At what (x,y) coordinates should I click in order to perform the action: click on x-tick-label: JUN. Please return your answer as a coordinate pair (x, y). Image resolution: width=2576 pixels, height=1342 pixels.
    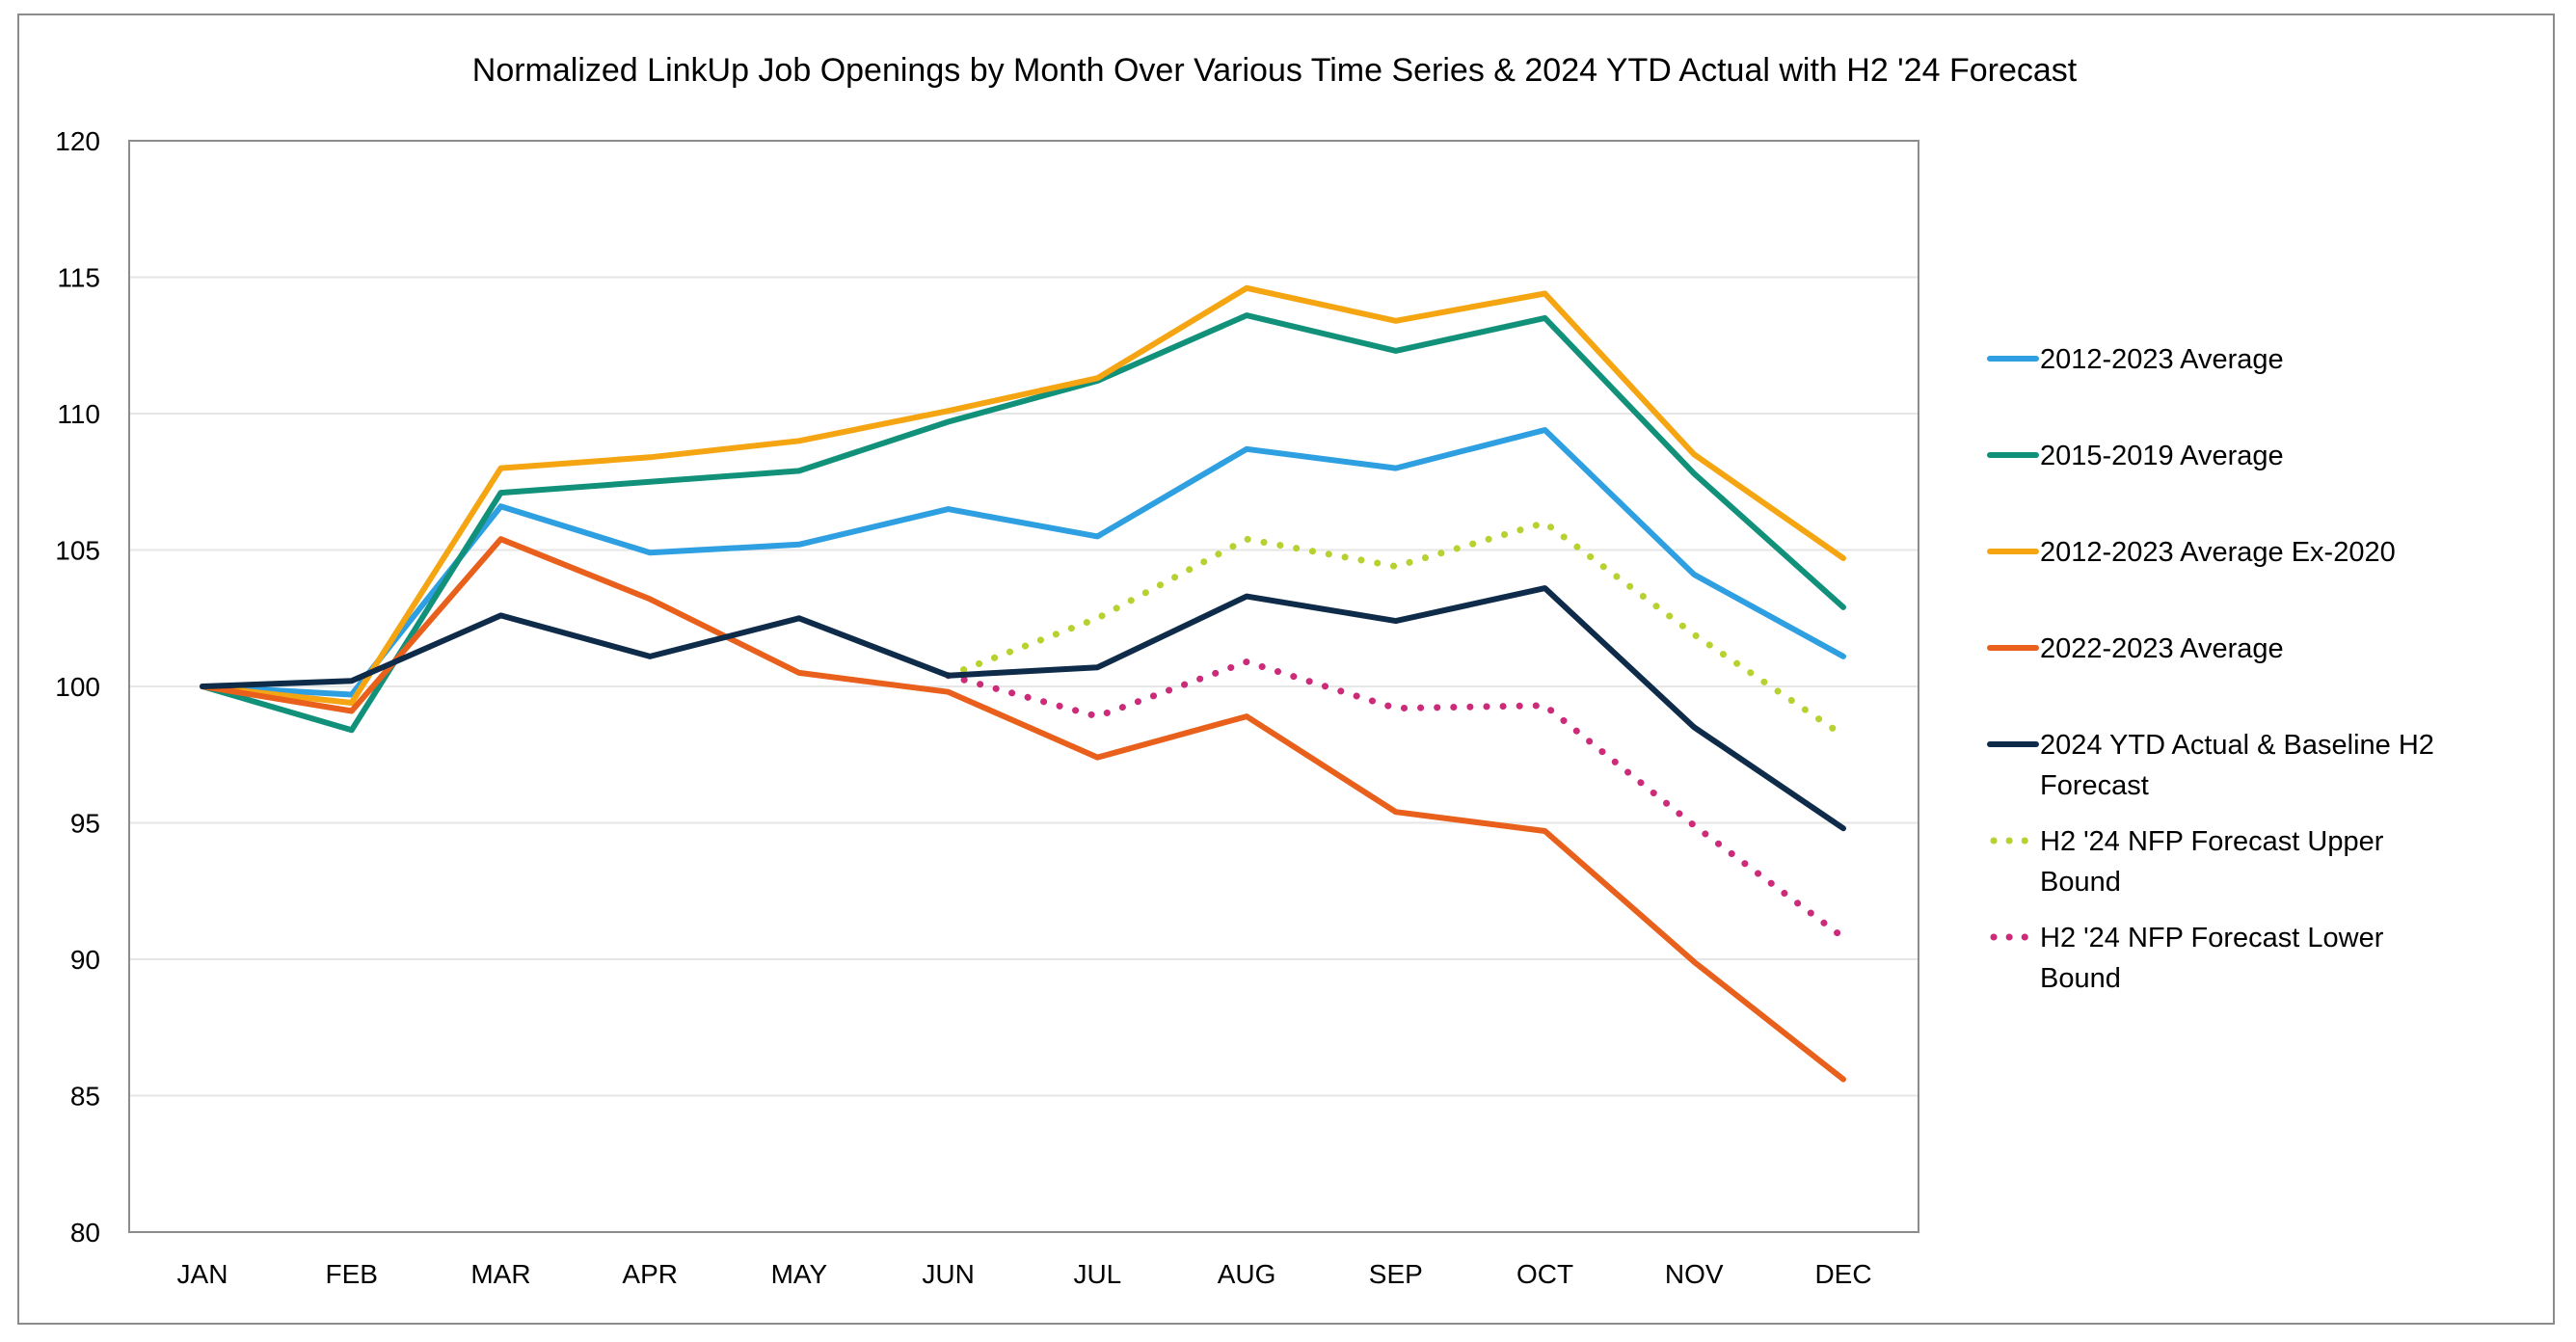
    Looking at the image, I should click on (948, 1274).